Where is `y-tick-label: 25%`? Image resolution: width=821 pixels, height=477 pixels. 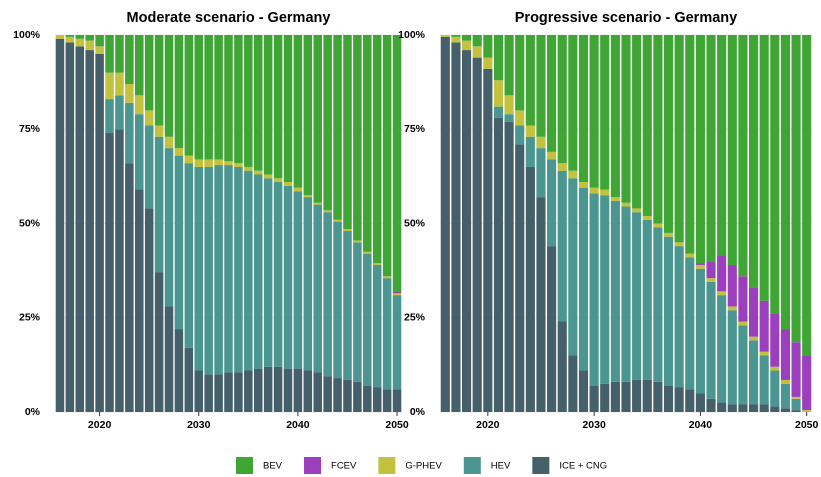 y-tick-label: 25% is located at coordinates (30, 318).